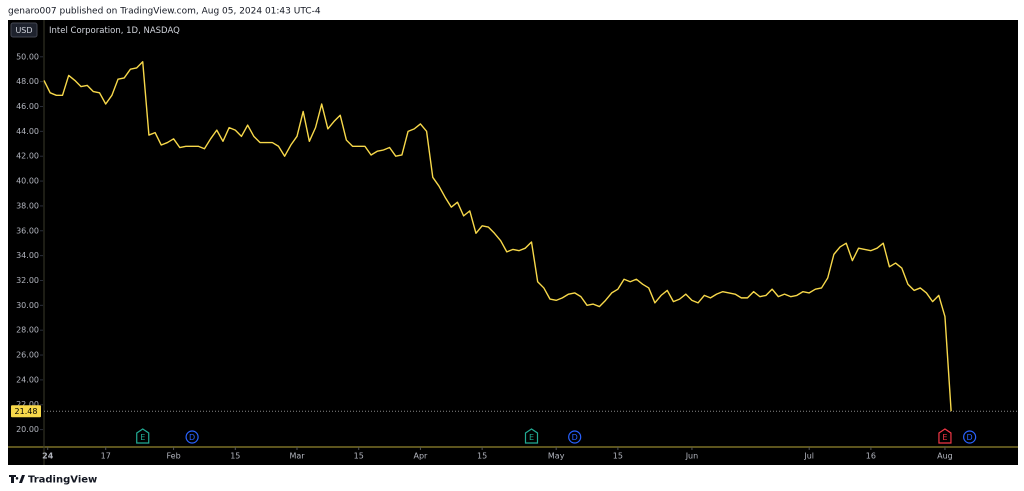 Image resolution: width=1024 pixels, height=491 pixels. What do you see at coordinates (106, 456) in the screenshot?
I see `x-tick-label: 17` at bounding box center [106, 456].